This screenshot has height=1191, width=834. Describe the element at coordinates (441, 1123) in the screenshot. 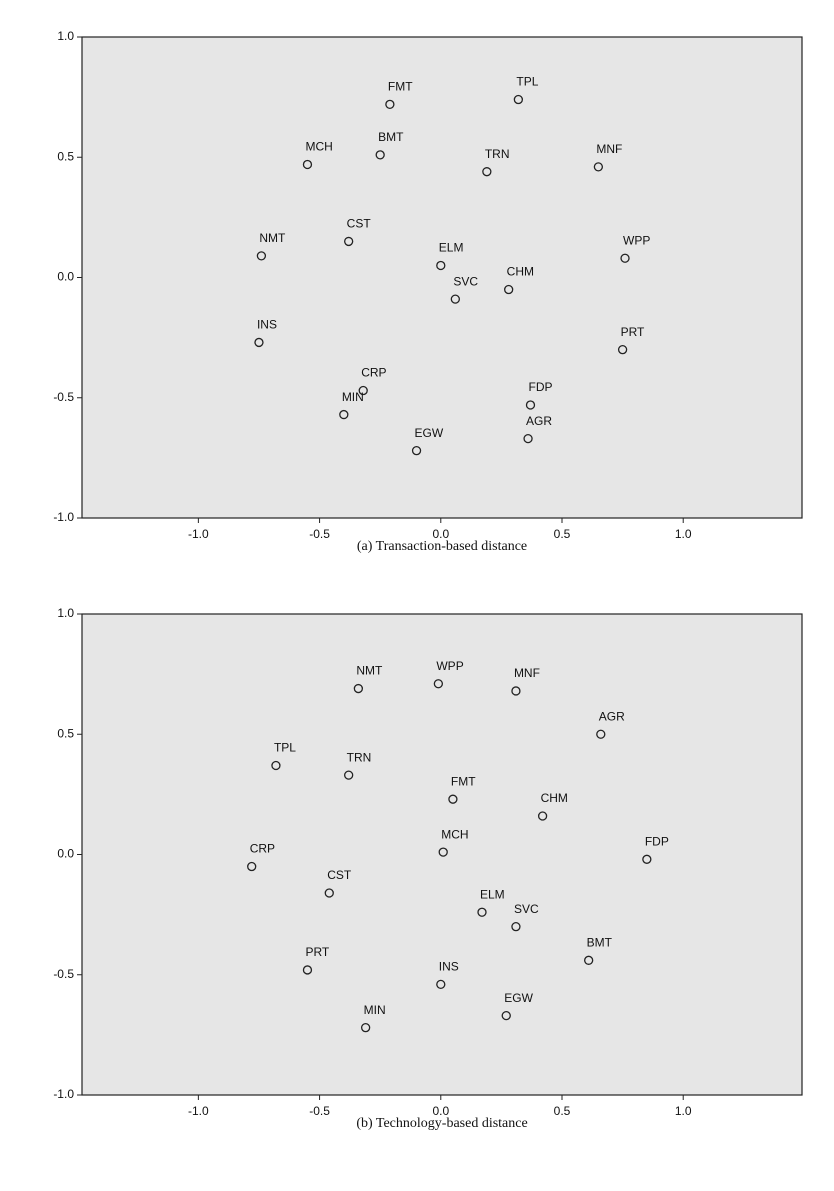

I see `caption: (b) Technology-based distance` at that location.